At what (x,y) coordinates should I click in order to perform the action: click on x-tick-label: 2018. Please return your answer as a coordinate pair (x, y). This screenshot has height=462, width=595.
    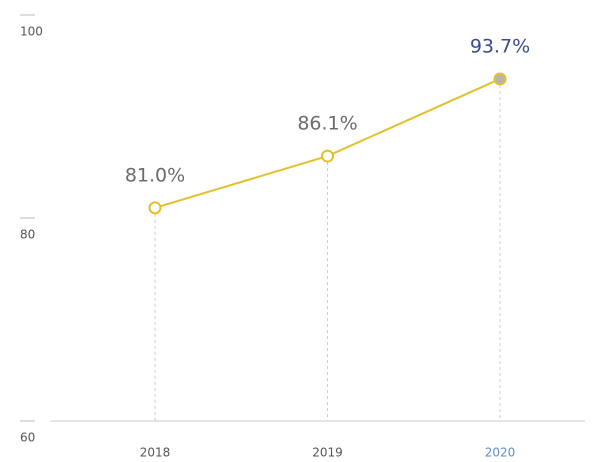
    Looking at the image, I should click on (155, 453).